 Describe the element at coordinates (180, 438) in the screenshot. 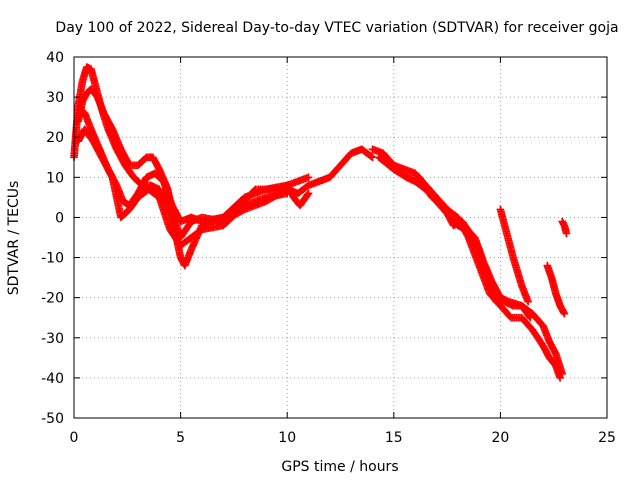

I see `x-tick-label: 5` at that location.